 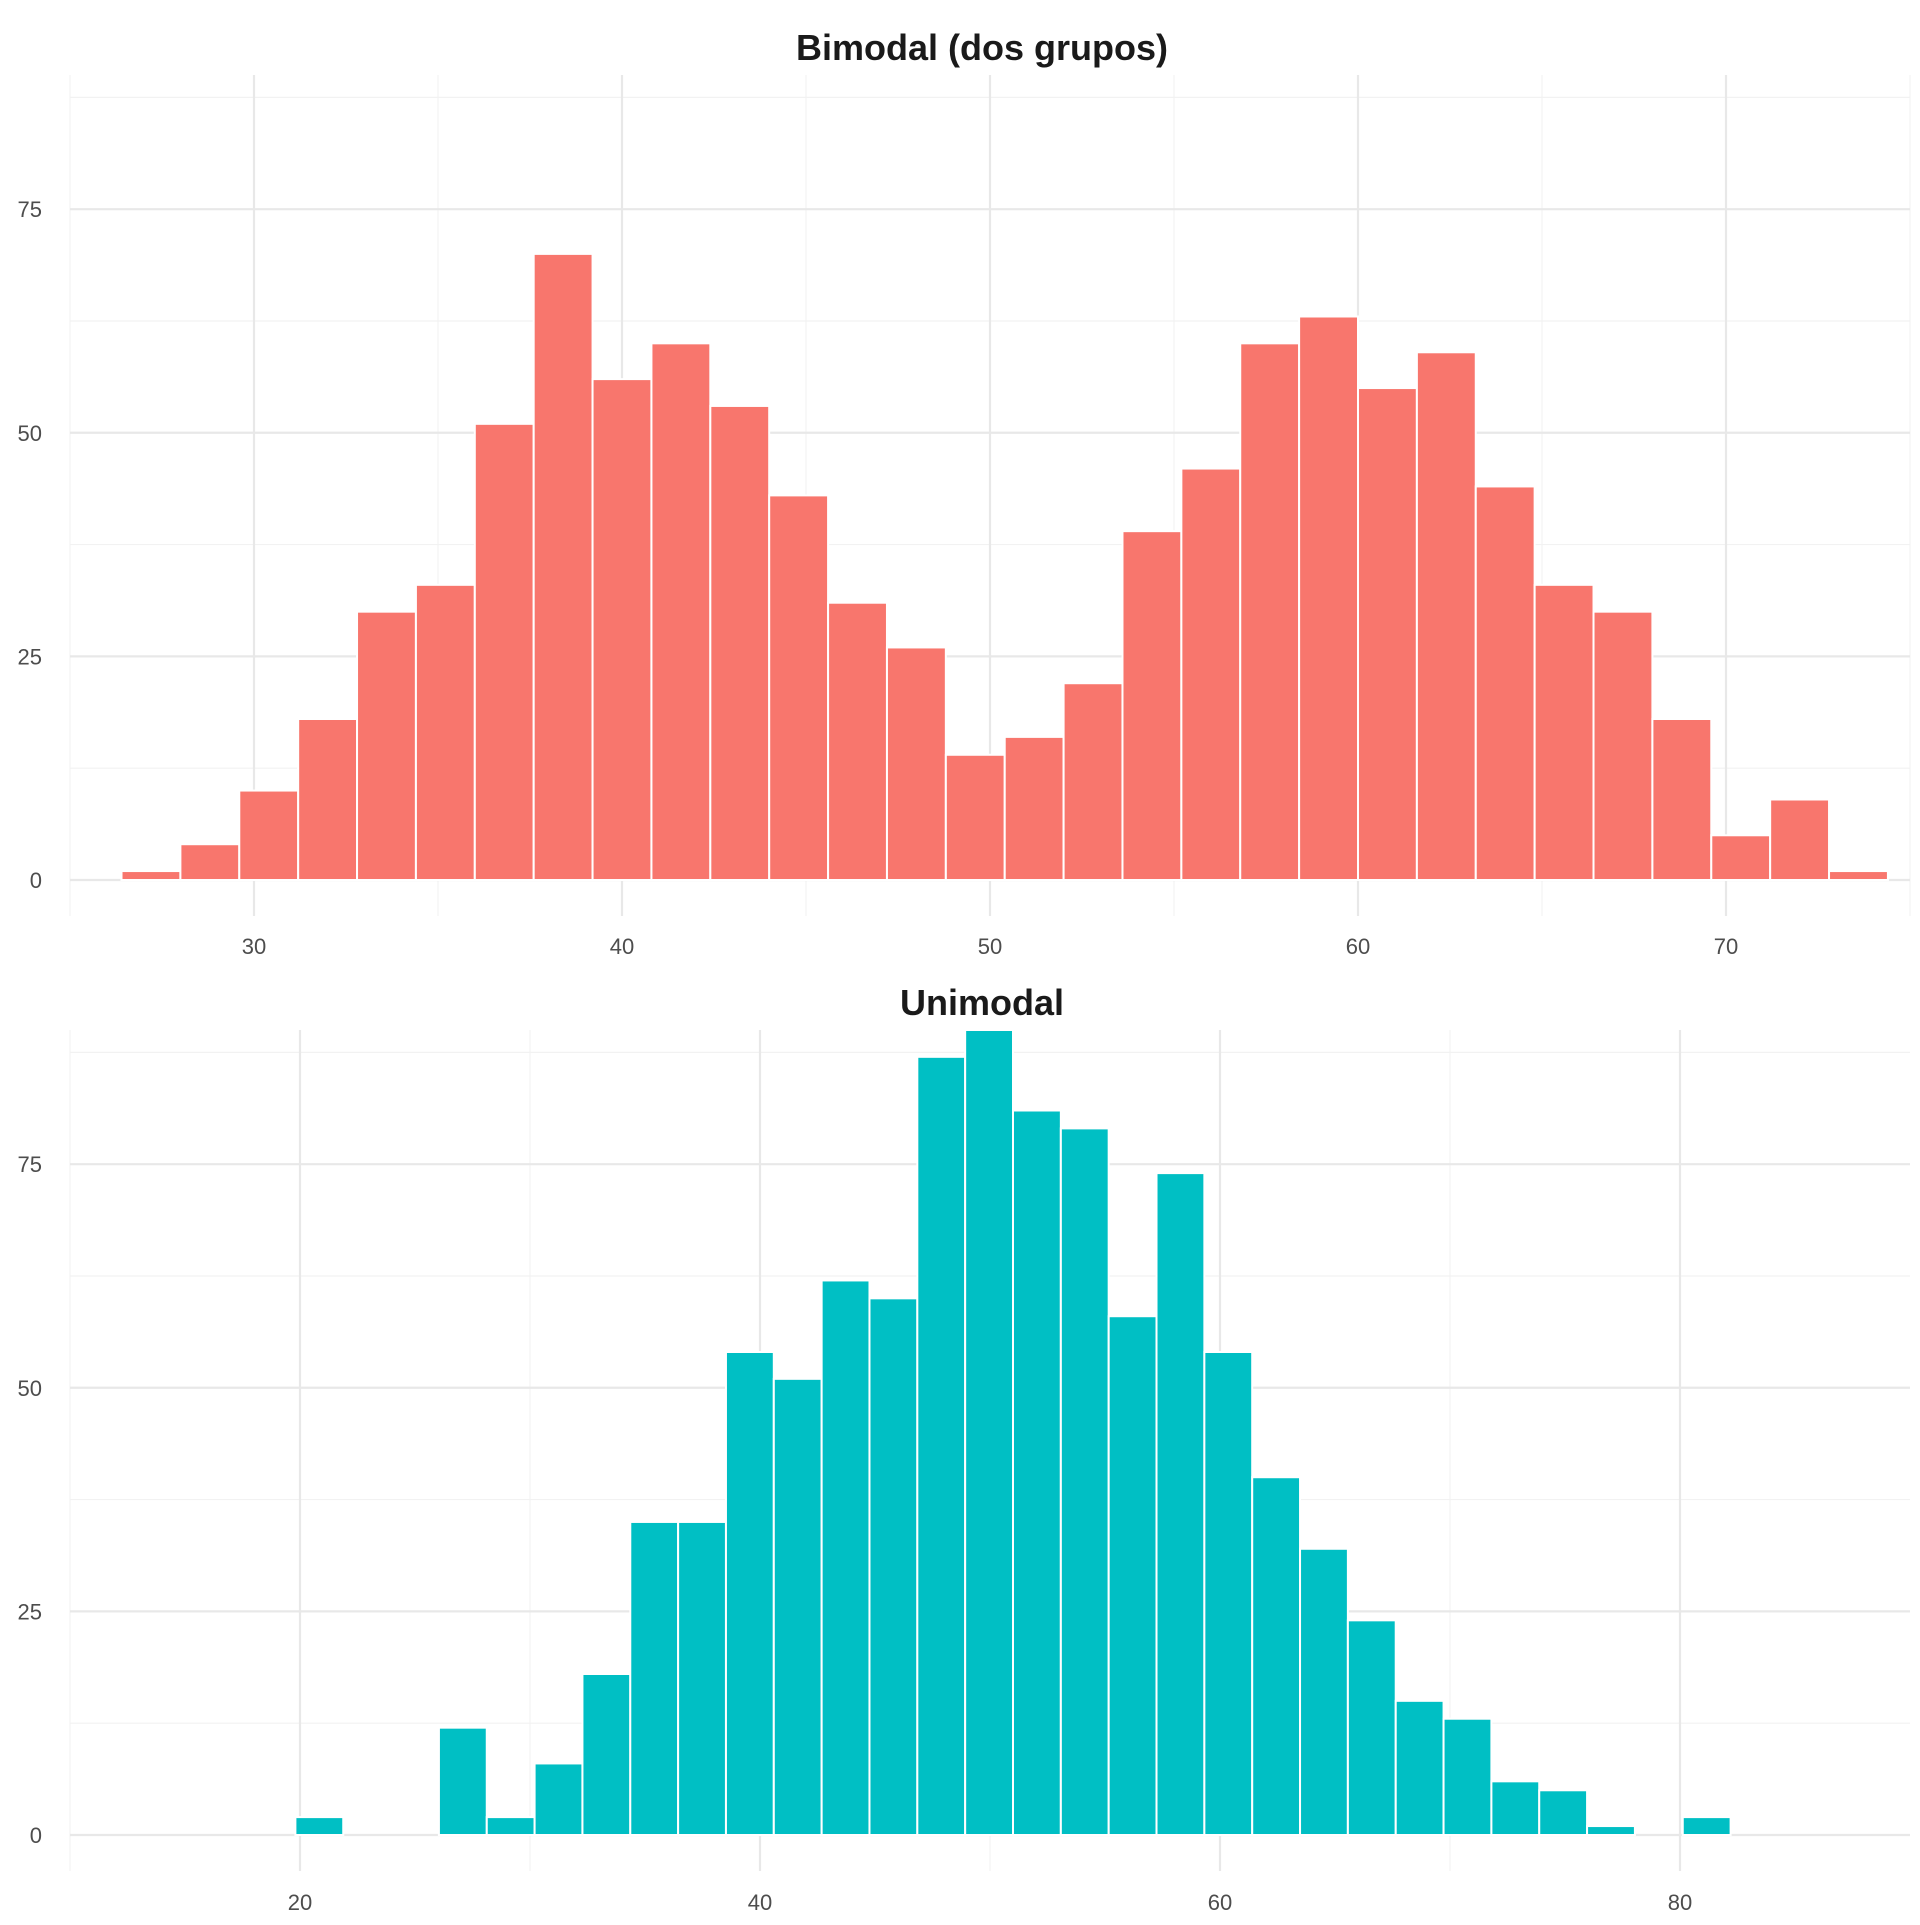 I want to click on bimodal-y-tick-label: 50, so click(x=30, y=433).